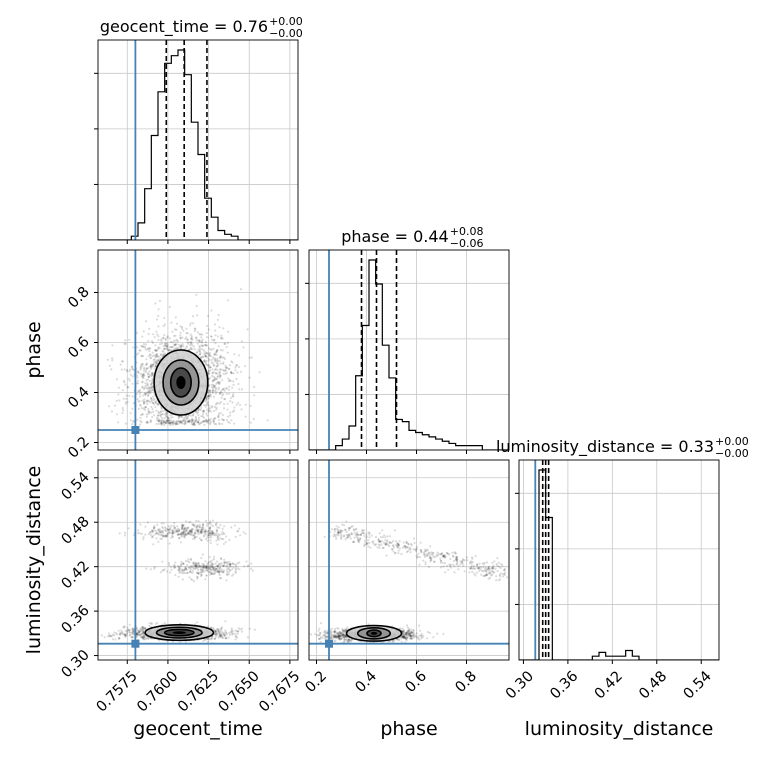 The width and height of the screenshot is (760, 760). Describe the element at coordinates (279, 691) in the screenshot. I see `xtick-label: 0.7675` at that location.